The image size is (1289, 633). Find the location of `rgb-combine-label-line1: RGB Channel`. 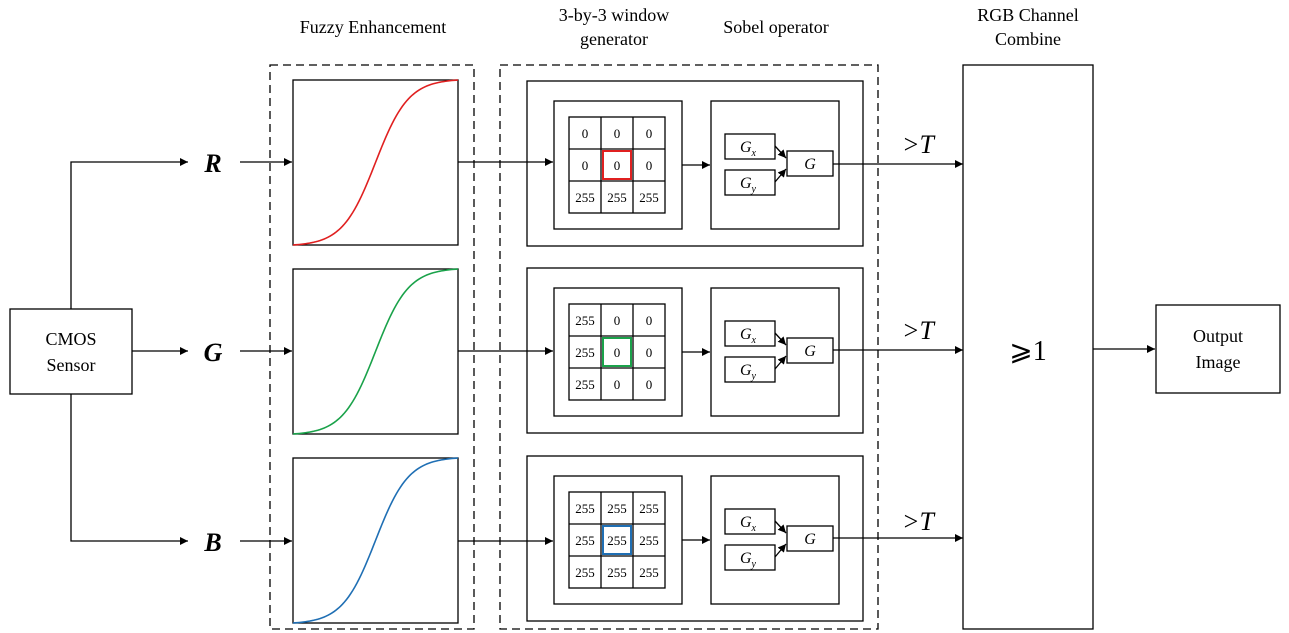

rgb-combine-label-line1: RGB Channel is located at coordinates (1028, 15).